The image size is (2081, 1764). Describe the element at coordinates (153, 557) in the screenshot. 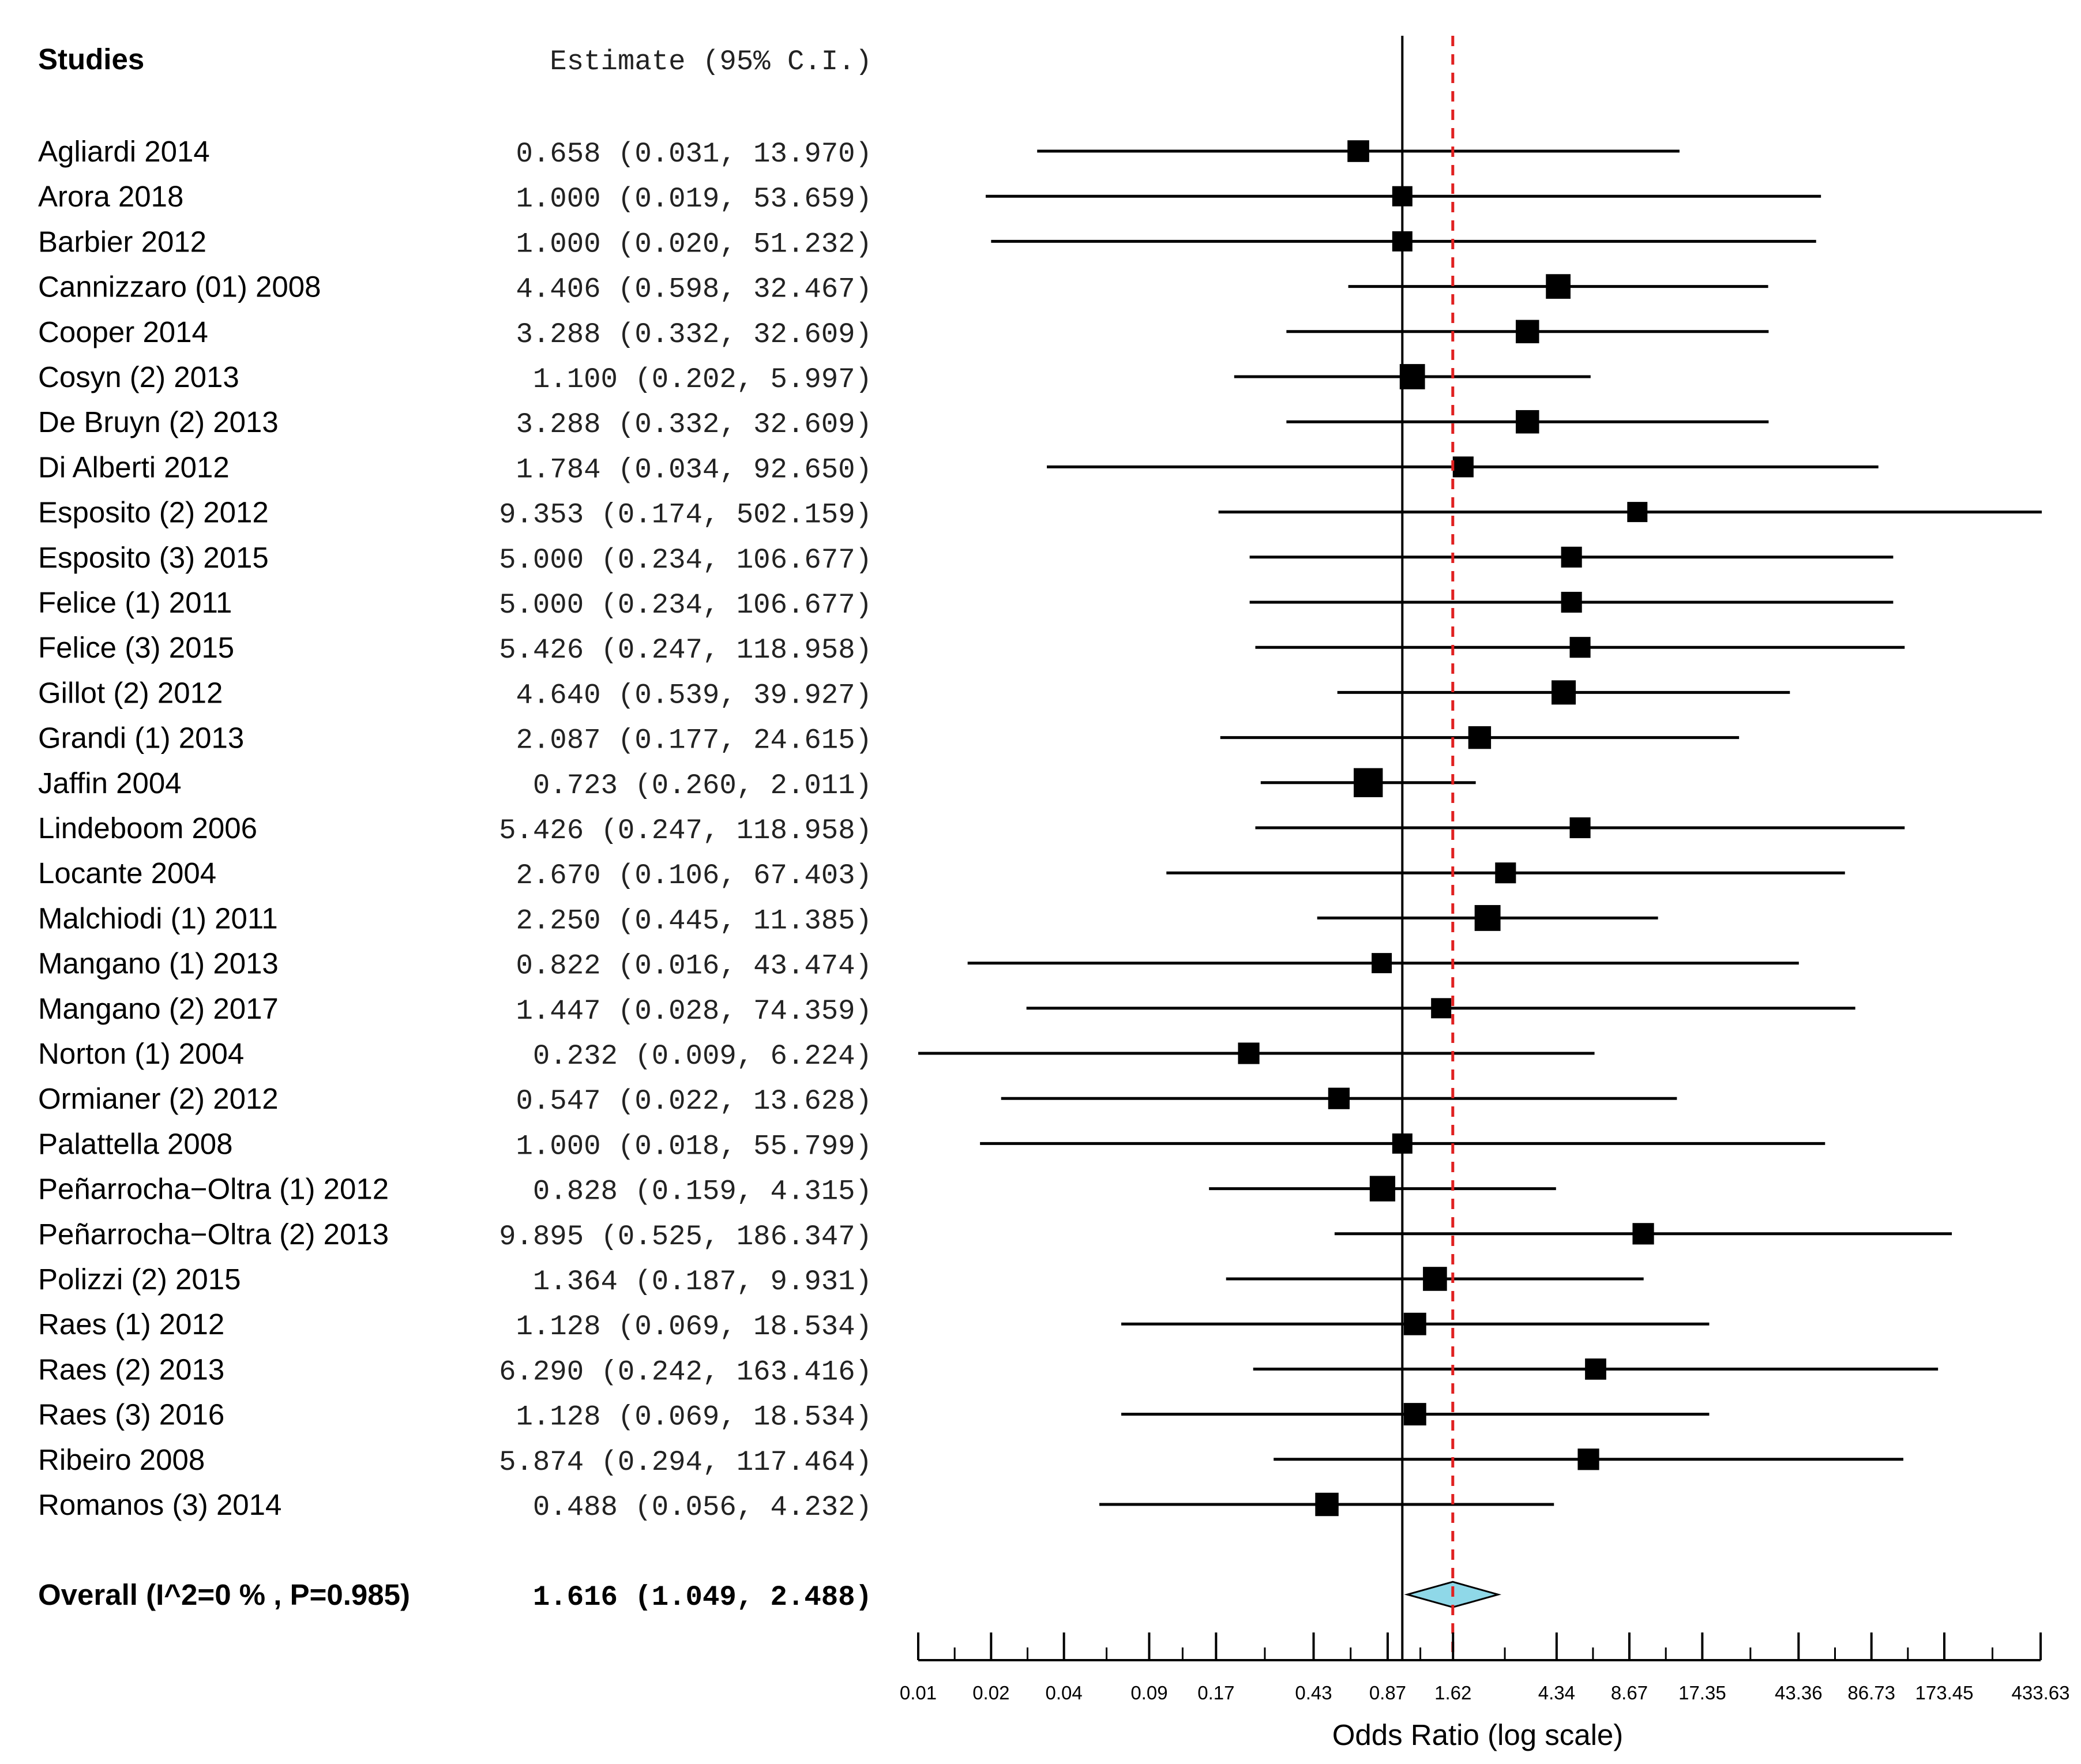

I see `study-label: Esposito (3) 2015` at that location.